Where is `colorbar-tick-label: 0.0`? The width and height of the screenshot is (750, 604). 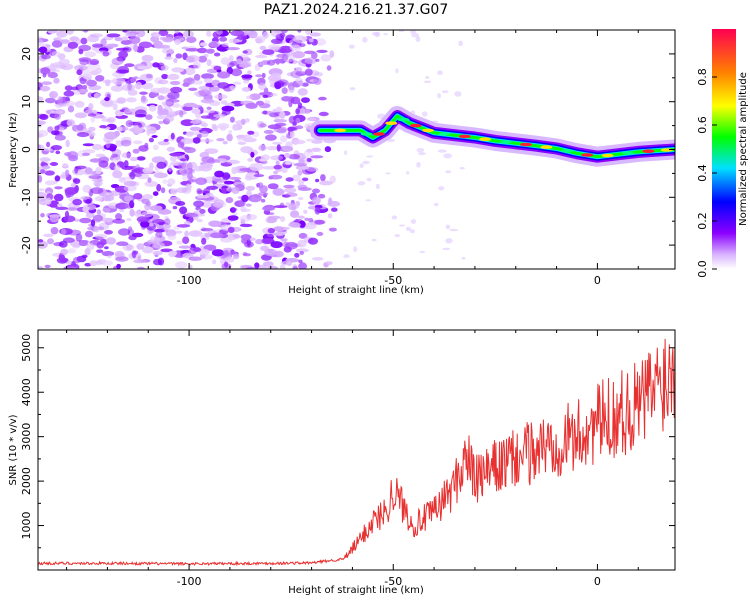 colorbar-tick-label: 0.0 is located at coordinates (702, 269).